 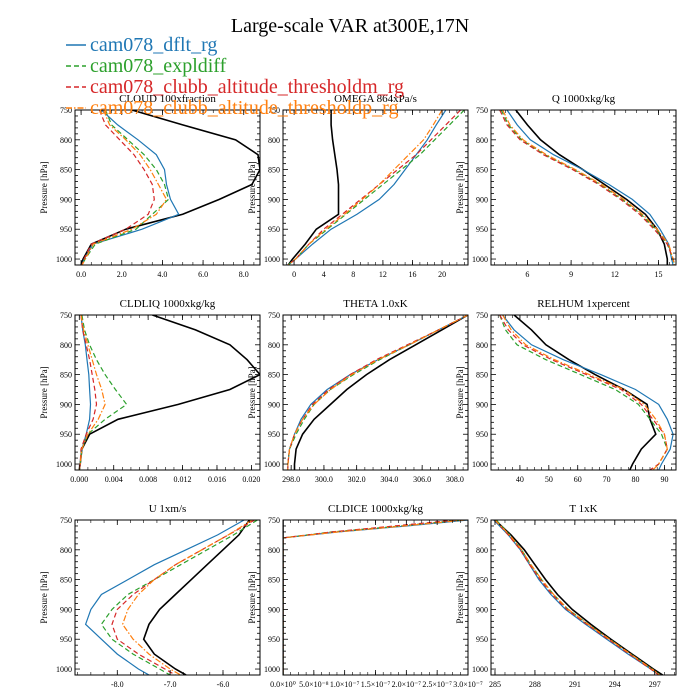 What do you see at coordinates (575, 684) in the screenshot?
I see `x-tick-label: 291` at bounding box center [575, 684].